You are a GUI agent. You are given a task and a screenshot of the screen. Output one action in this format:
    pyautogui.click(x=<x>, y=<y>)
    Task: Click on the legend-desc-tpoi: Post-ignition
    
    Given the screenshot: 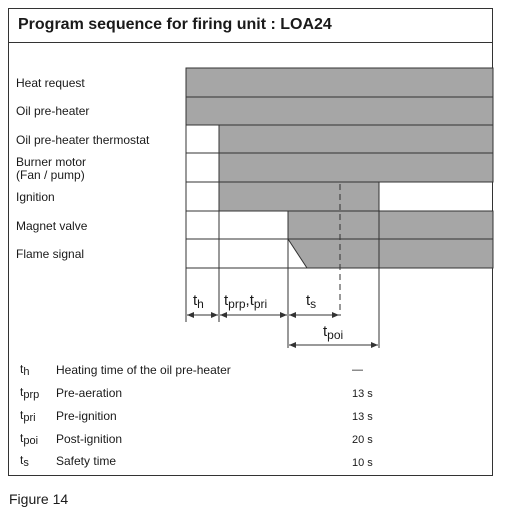 What is the action you would take?
    pyautogui.click(x=89, y=439)
    